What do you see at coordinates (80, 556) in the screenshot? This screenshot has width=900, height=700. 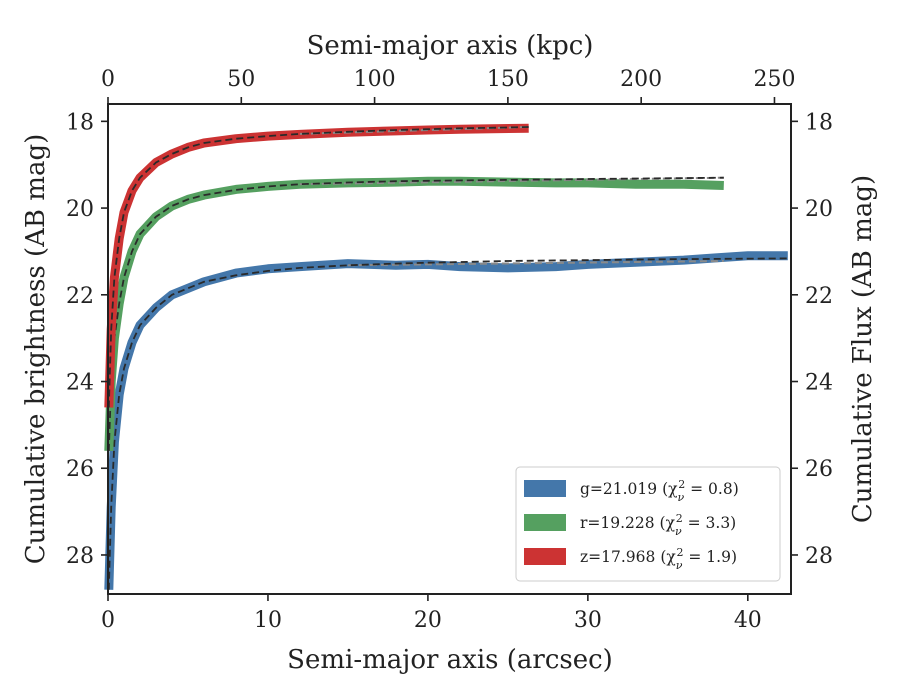 I see `y-tick-label-left: 28` at bounding box center [80, 556].